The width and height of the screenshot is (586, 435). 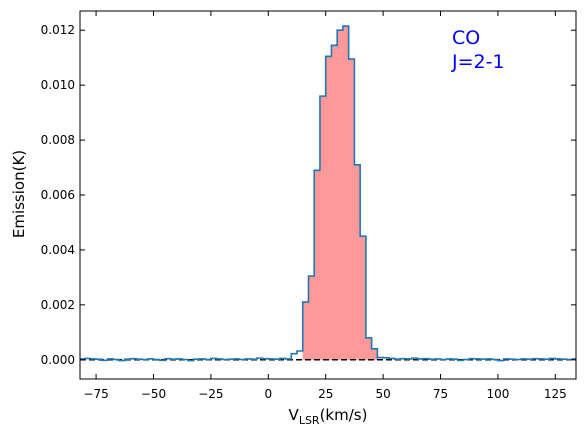 What do you see at coordinates (466, 38) in the screenshot?
I see `annotation-line-1: CO` at bounding box center [466, 38].